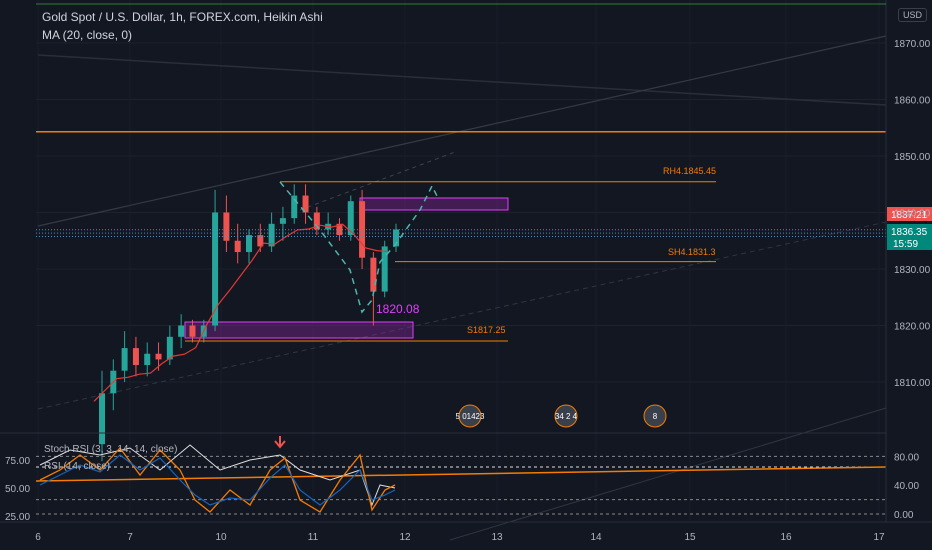 This screenshot has height=550, width=932. I want to click on price-badge-teal-text: 1836.35, so click(909, 232).